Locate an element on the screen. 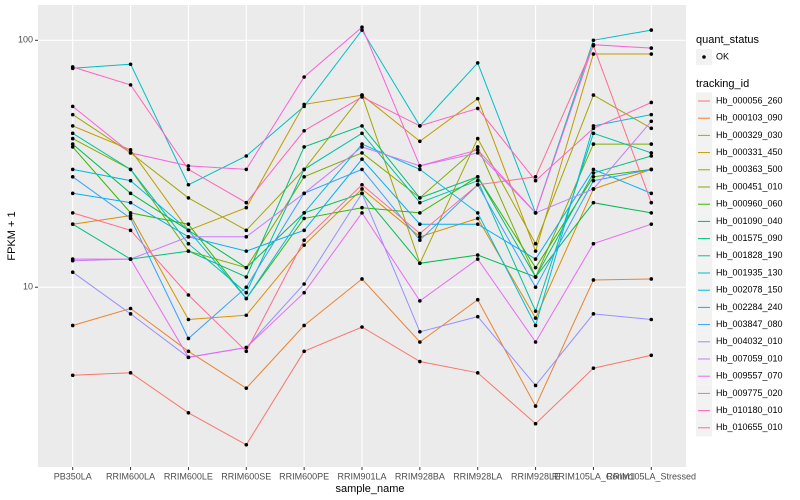  x-tick-label: RRIM105LA_Stressed is located at coordinates (652, 476).